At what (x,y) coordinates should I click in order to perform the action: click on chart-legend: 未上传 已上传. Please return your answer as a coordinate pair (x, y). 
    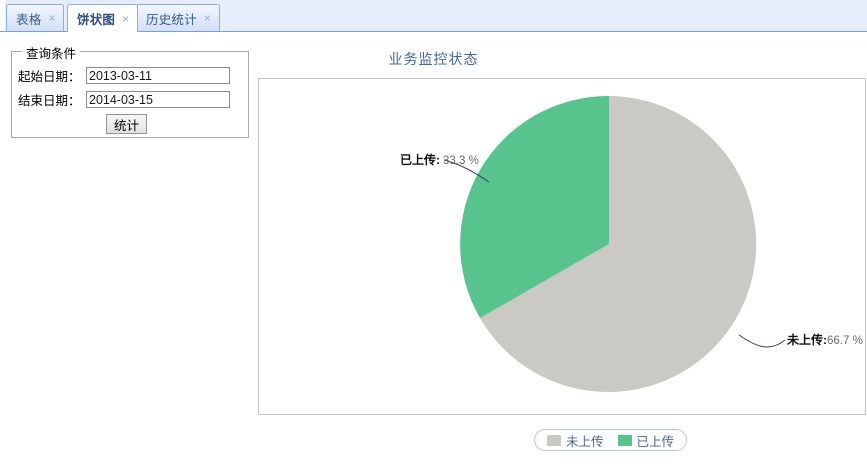
    Looking at the image, I should click on (611, 440).